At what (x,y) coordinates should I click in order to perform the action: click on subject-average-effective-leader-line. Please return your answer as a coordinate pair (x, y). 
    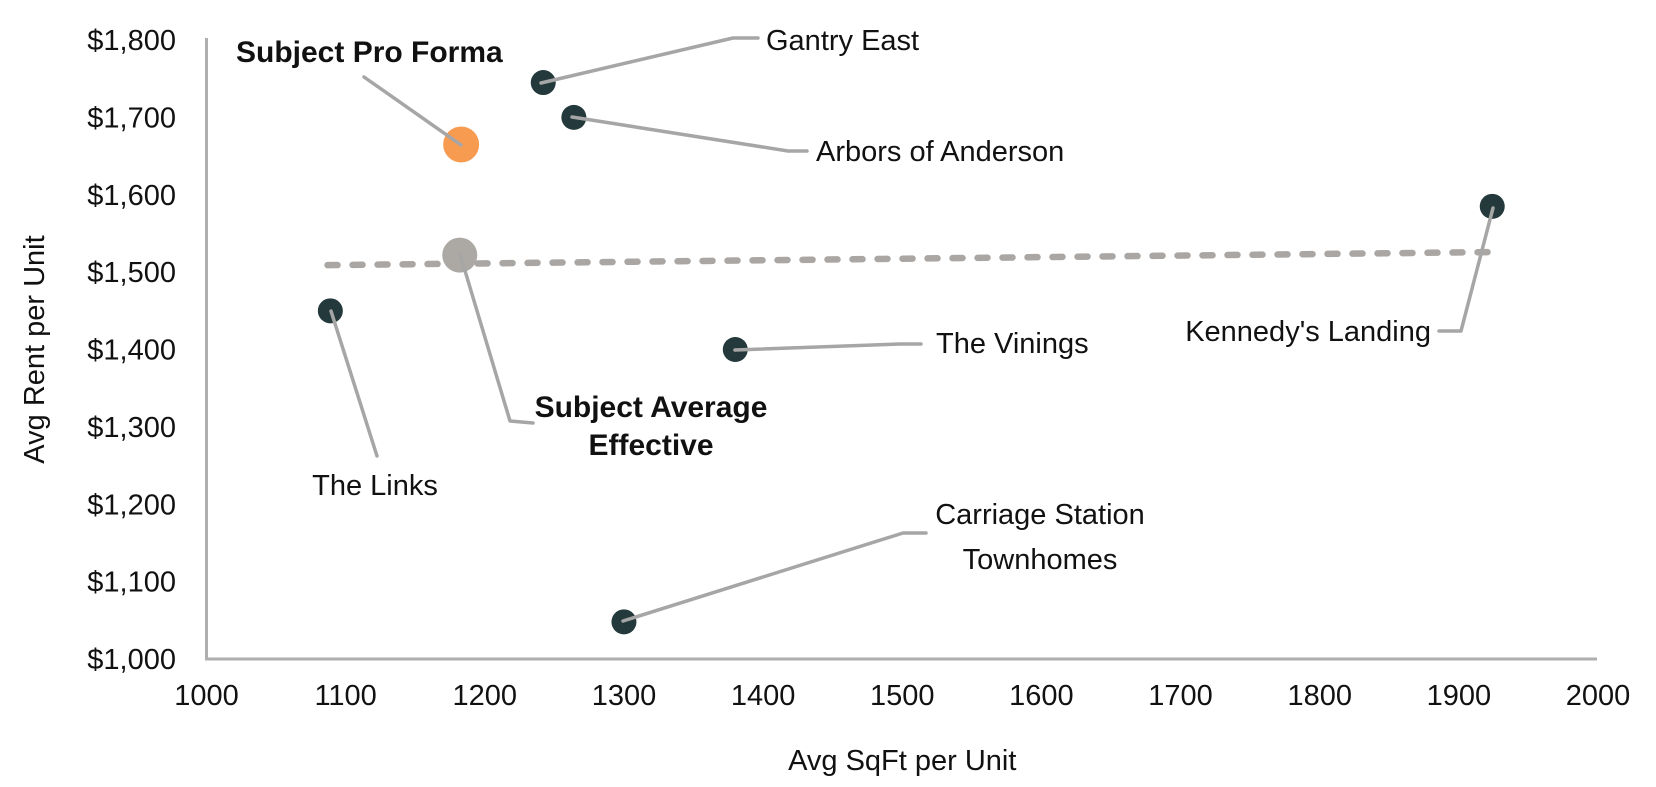
    Looking at the image, I should click on (496, 338).